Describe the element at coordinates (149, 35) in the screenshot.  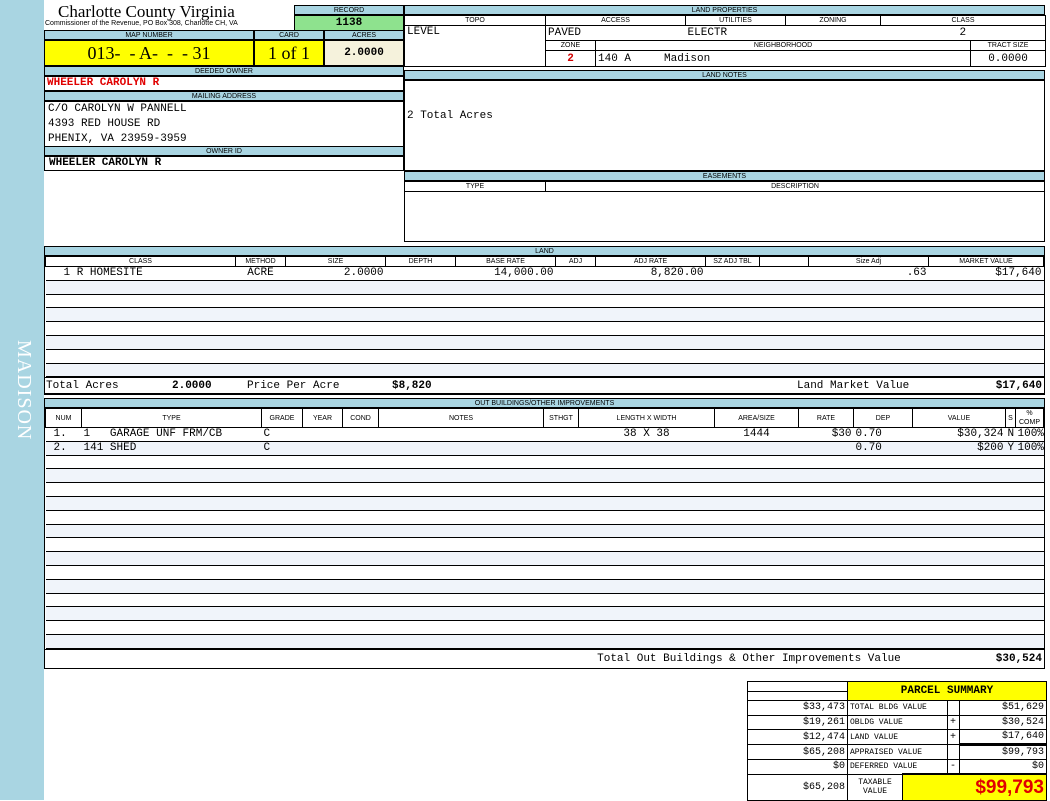
I see `map-number-label: MAP NUMBER` at that location.